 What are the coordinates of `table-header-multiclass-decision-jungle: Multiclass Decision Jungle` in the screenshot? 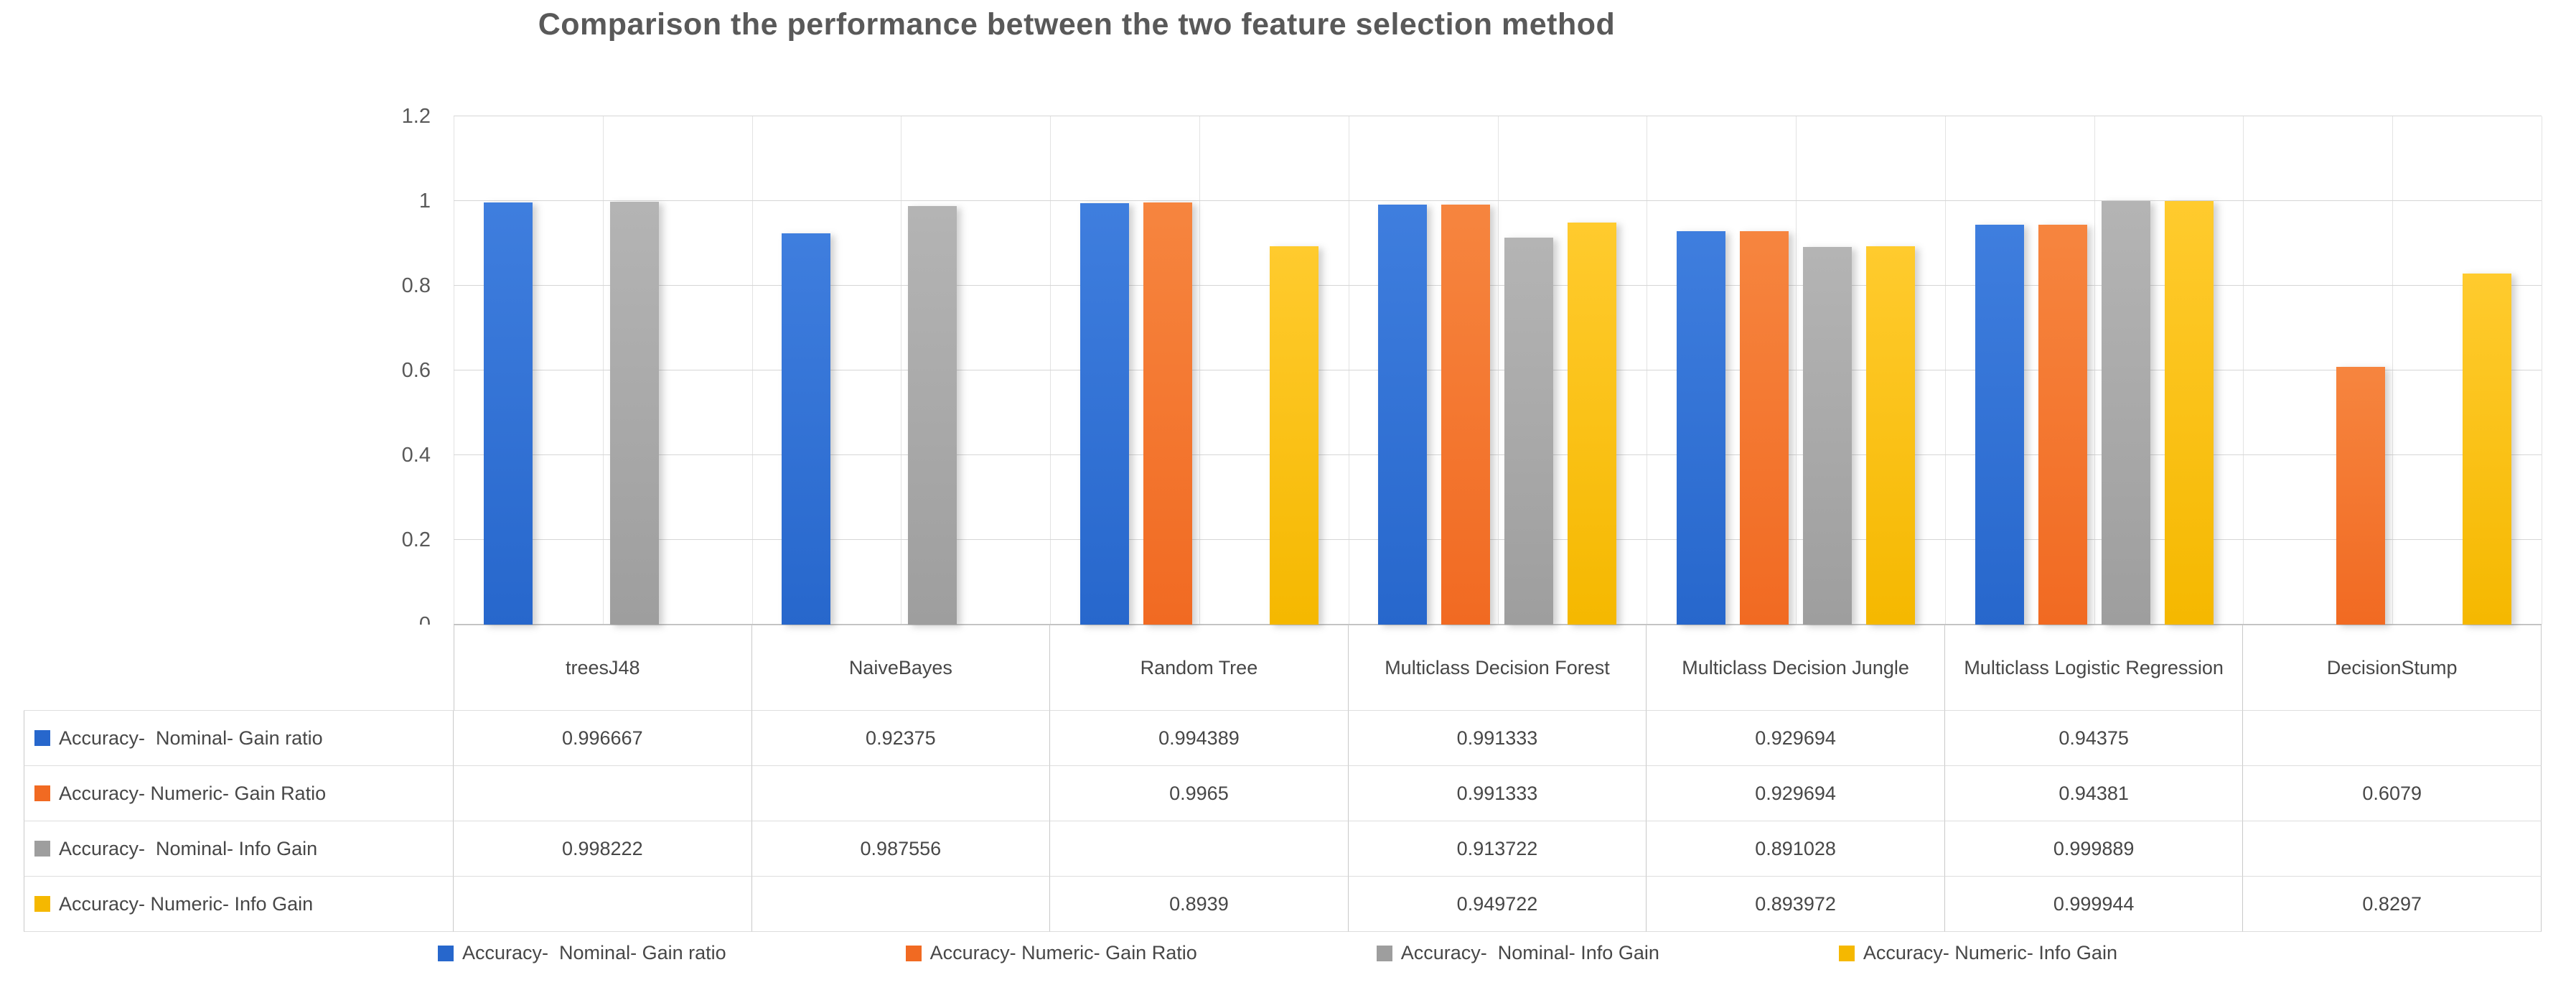 It's located at (1796, 668).